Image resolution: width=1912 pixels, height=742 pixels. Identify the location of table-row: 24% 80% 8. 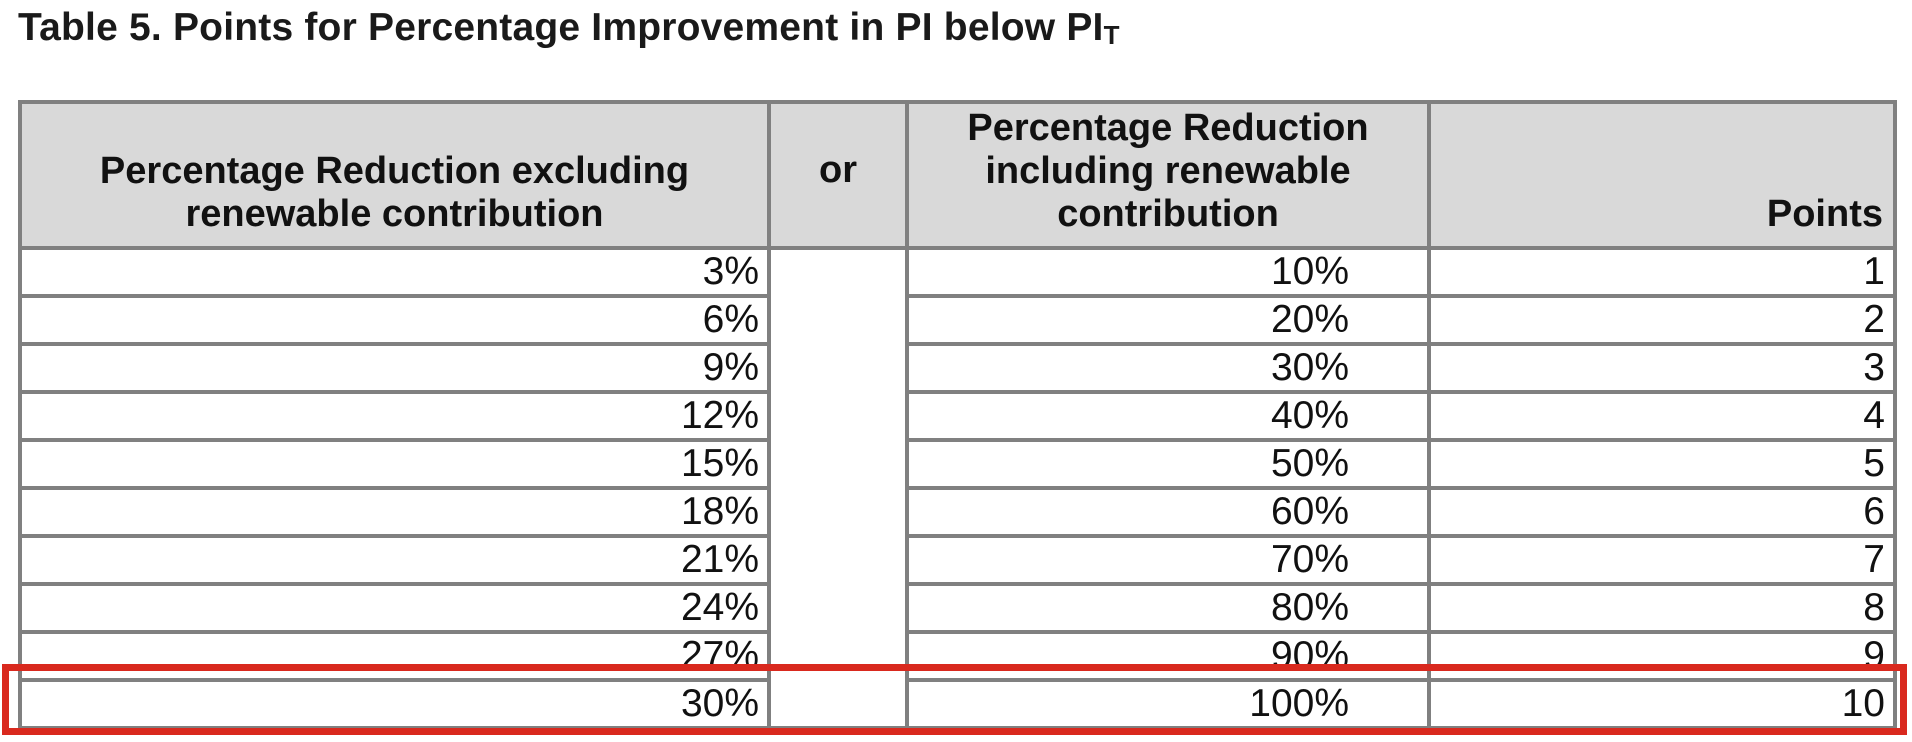
(957, 608).